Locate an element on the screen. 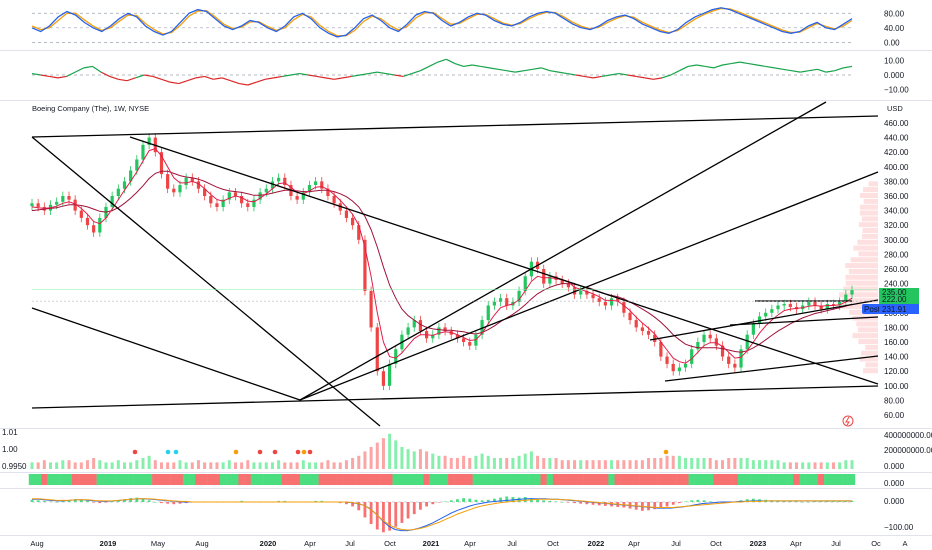 The width and height of the screenshot is (932, 550). macd-tick-label: −100.00 is located at coordinates (899, 527).